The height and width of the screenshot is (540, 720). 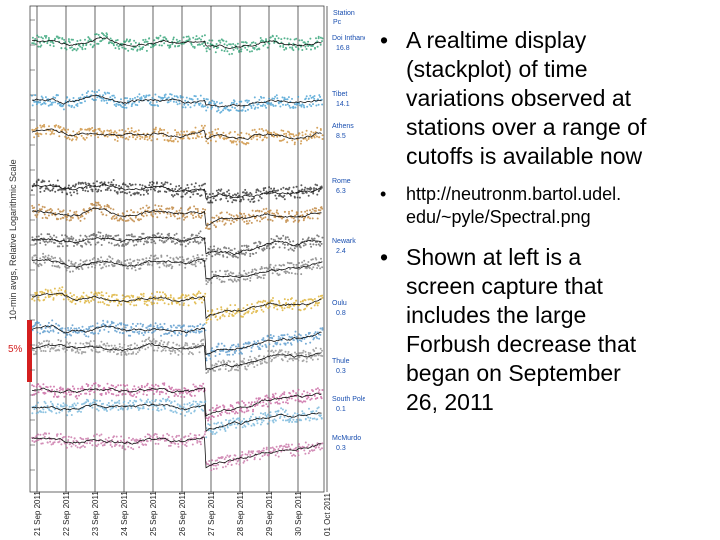 I want to click on date-label: 21 Sep 2011, so click(x=37, y=513).